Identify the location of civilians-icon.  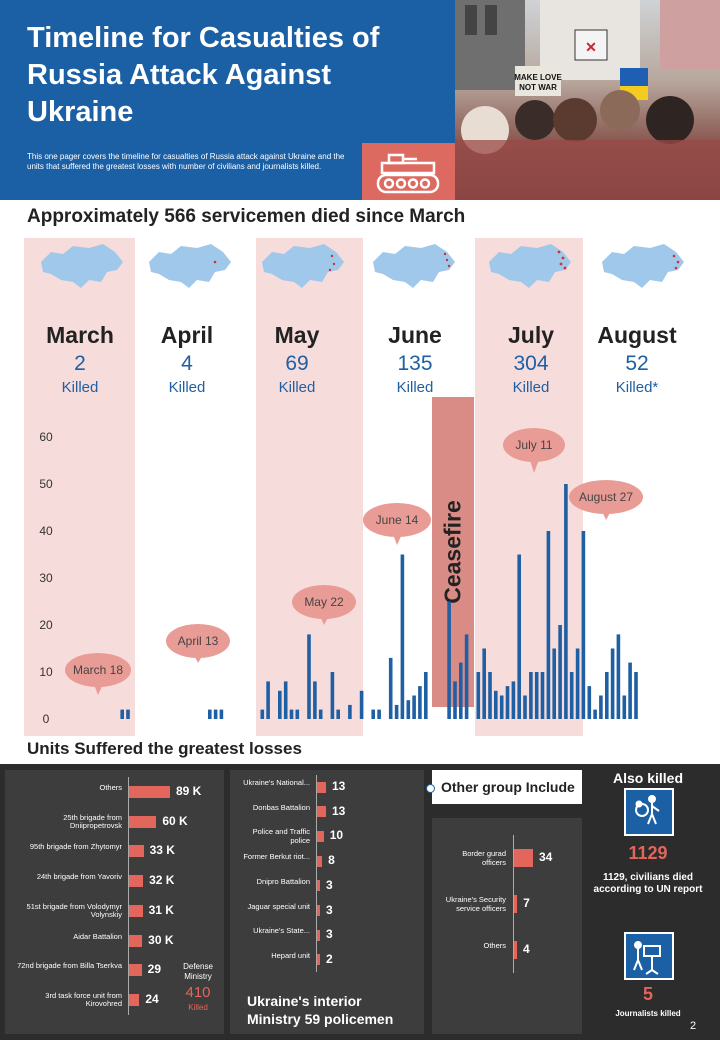
(647, 810).